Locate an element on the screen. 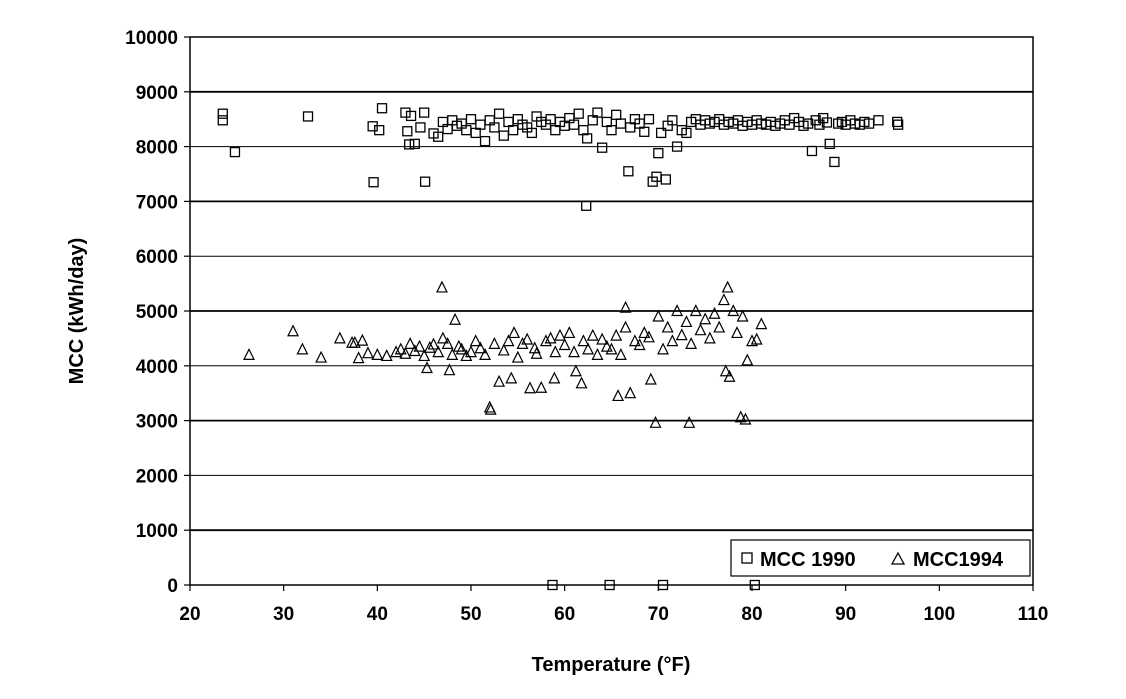 This screenshot has height=699, width=1126. y-tick-label-6000: 6000 is located at coordinates (157, 257).